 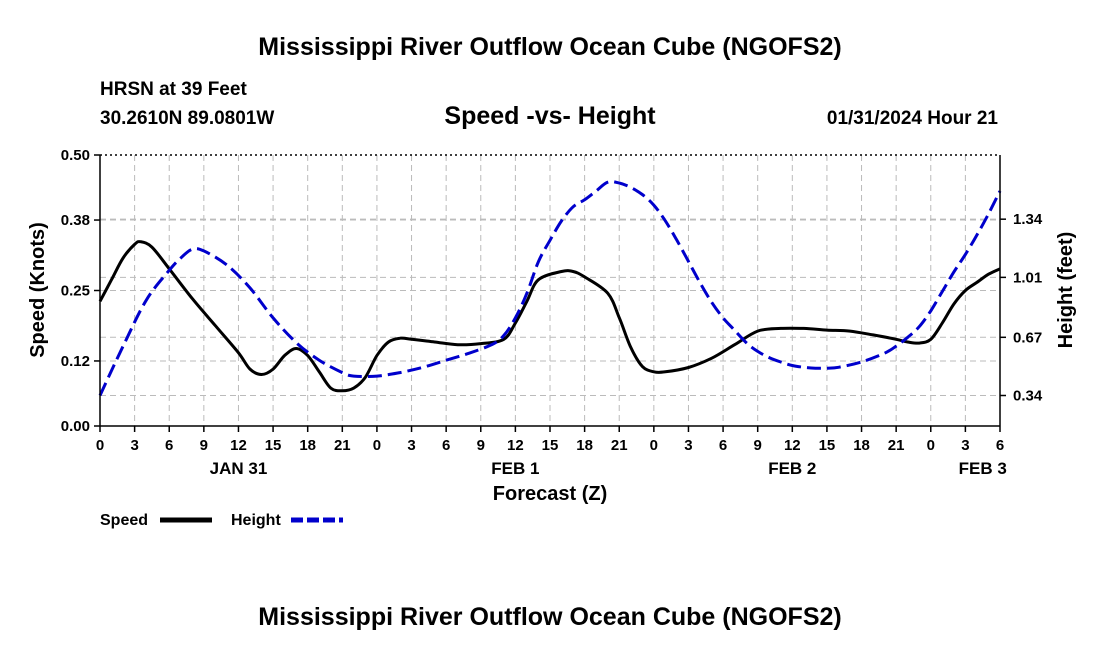 What do you see at coordinates (75, 361) in the screenshot?
I see `y-tick-label-left: 0.12` at bounding box center [75, 361].